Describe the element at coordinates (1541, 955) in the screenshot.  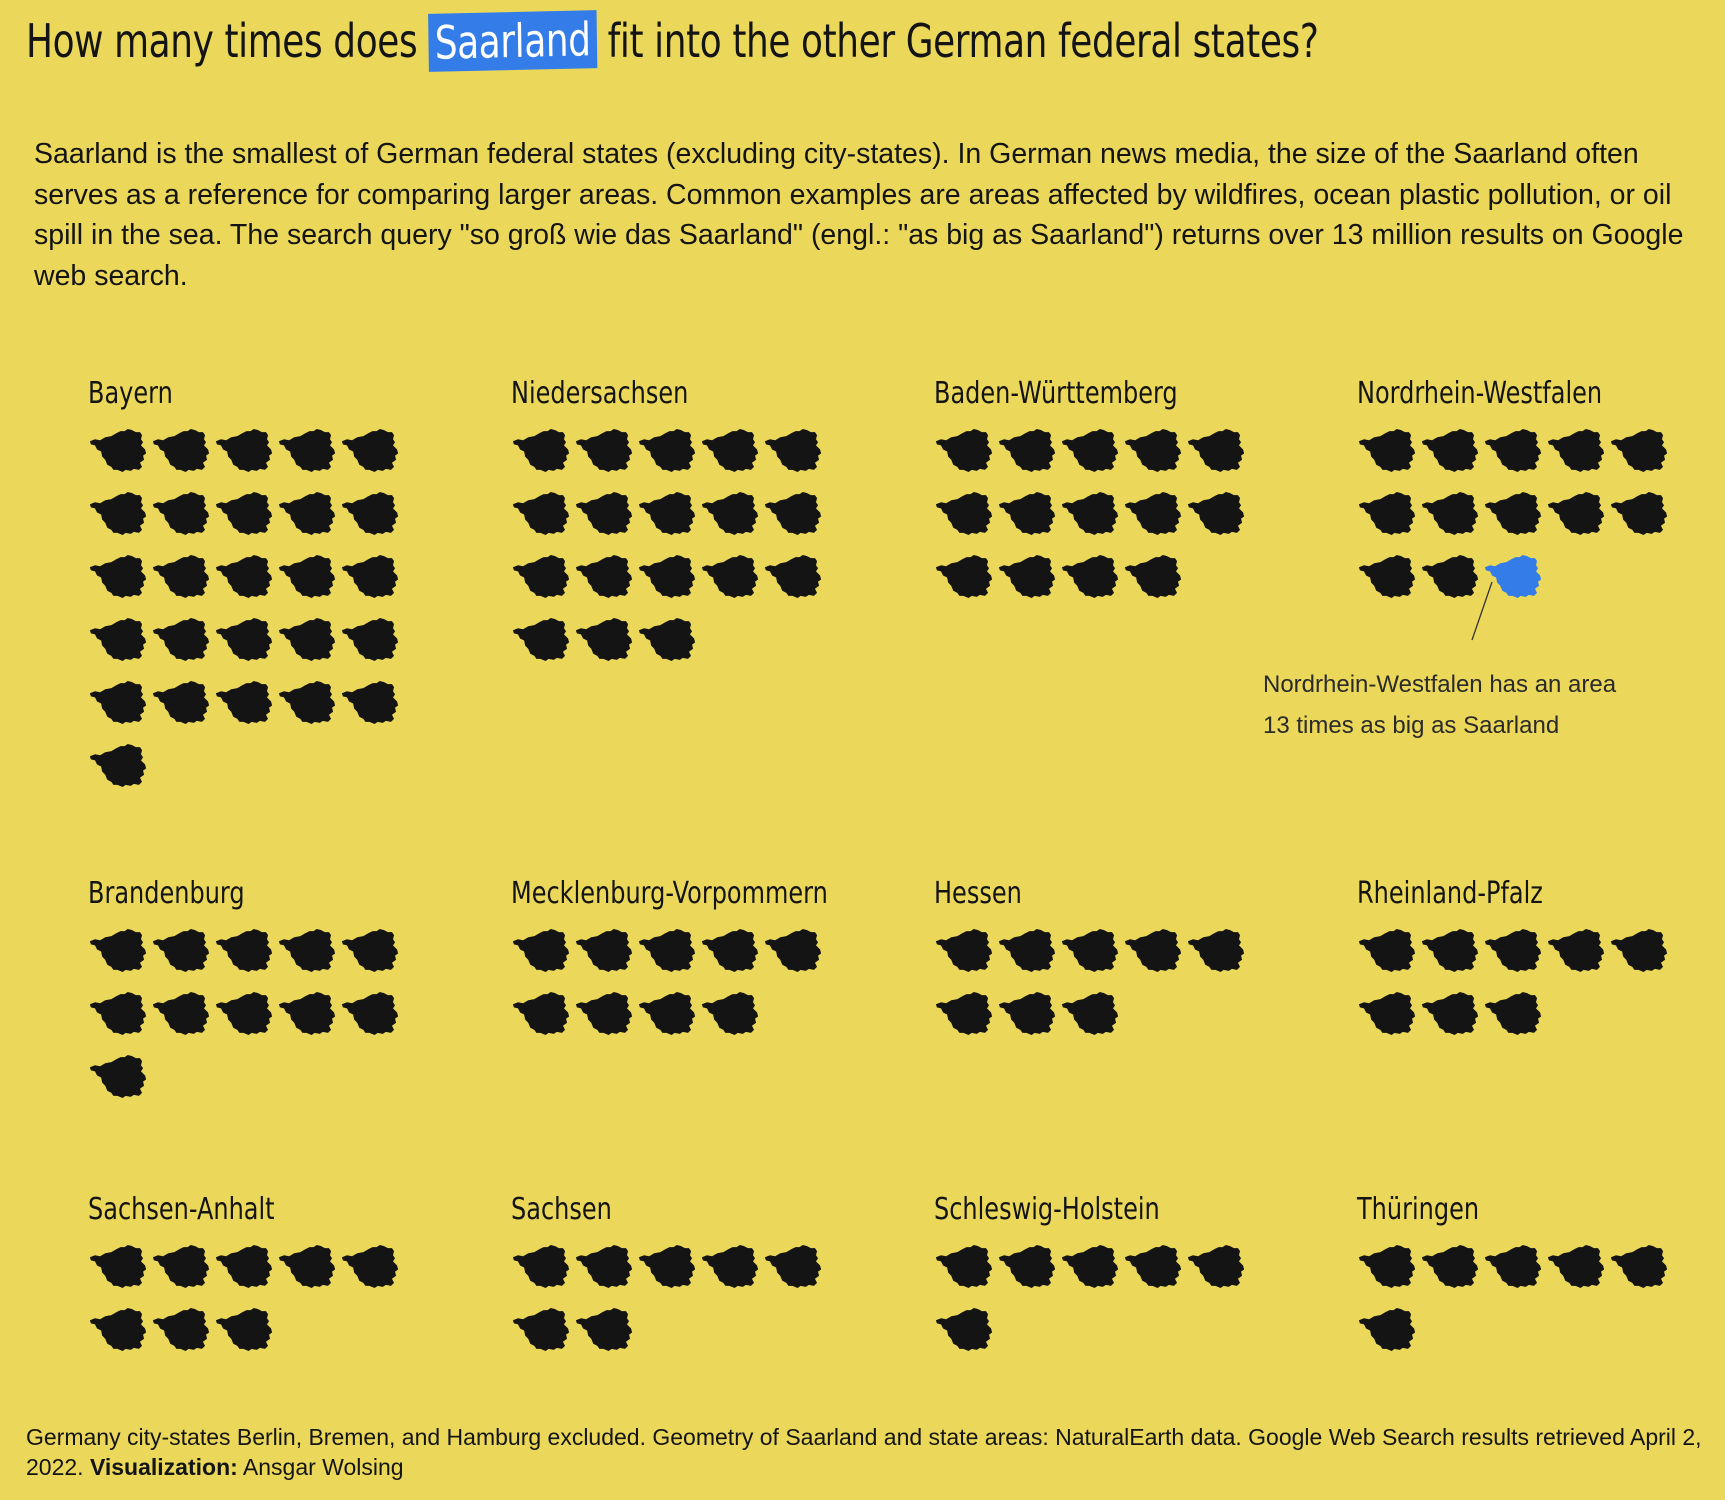
I see `state-panel: Rheinland-Pfalz` at that location.